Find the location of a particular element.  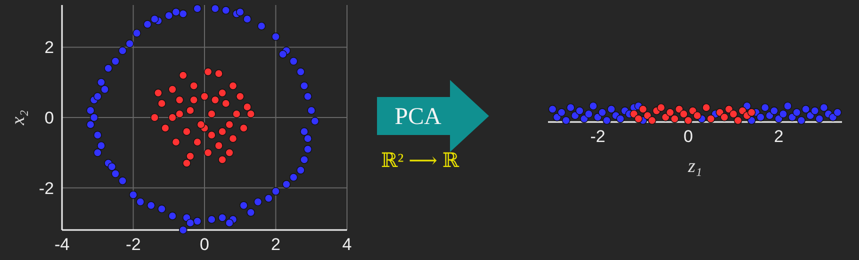

y-axis-title: x₂ is located at coordinates (18, 118).